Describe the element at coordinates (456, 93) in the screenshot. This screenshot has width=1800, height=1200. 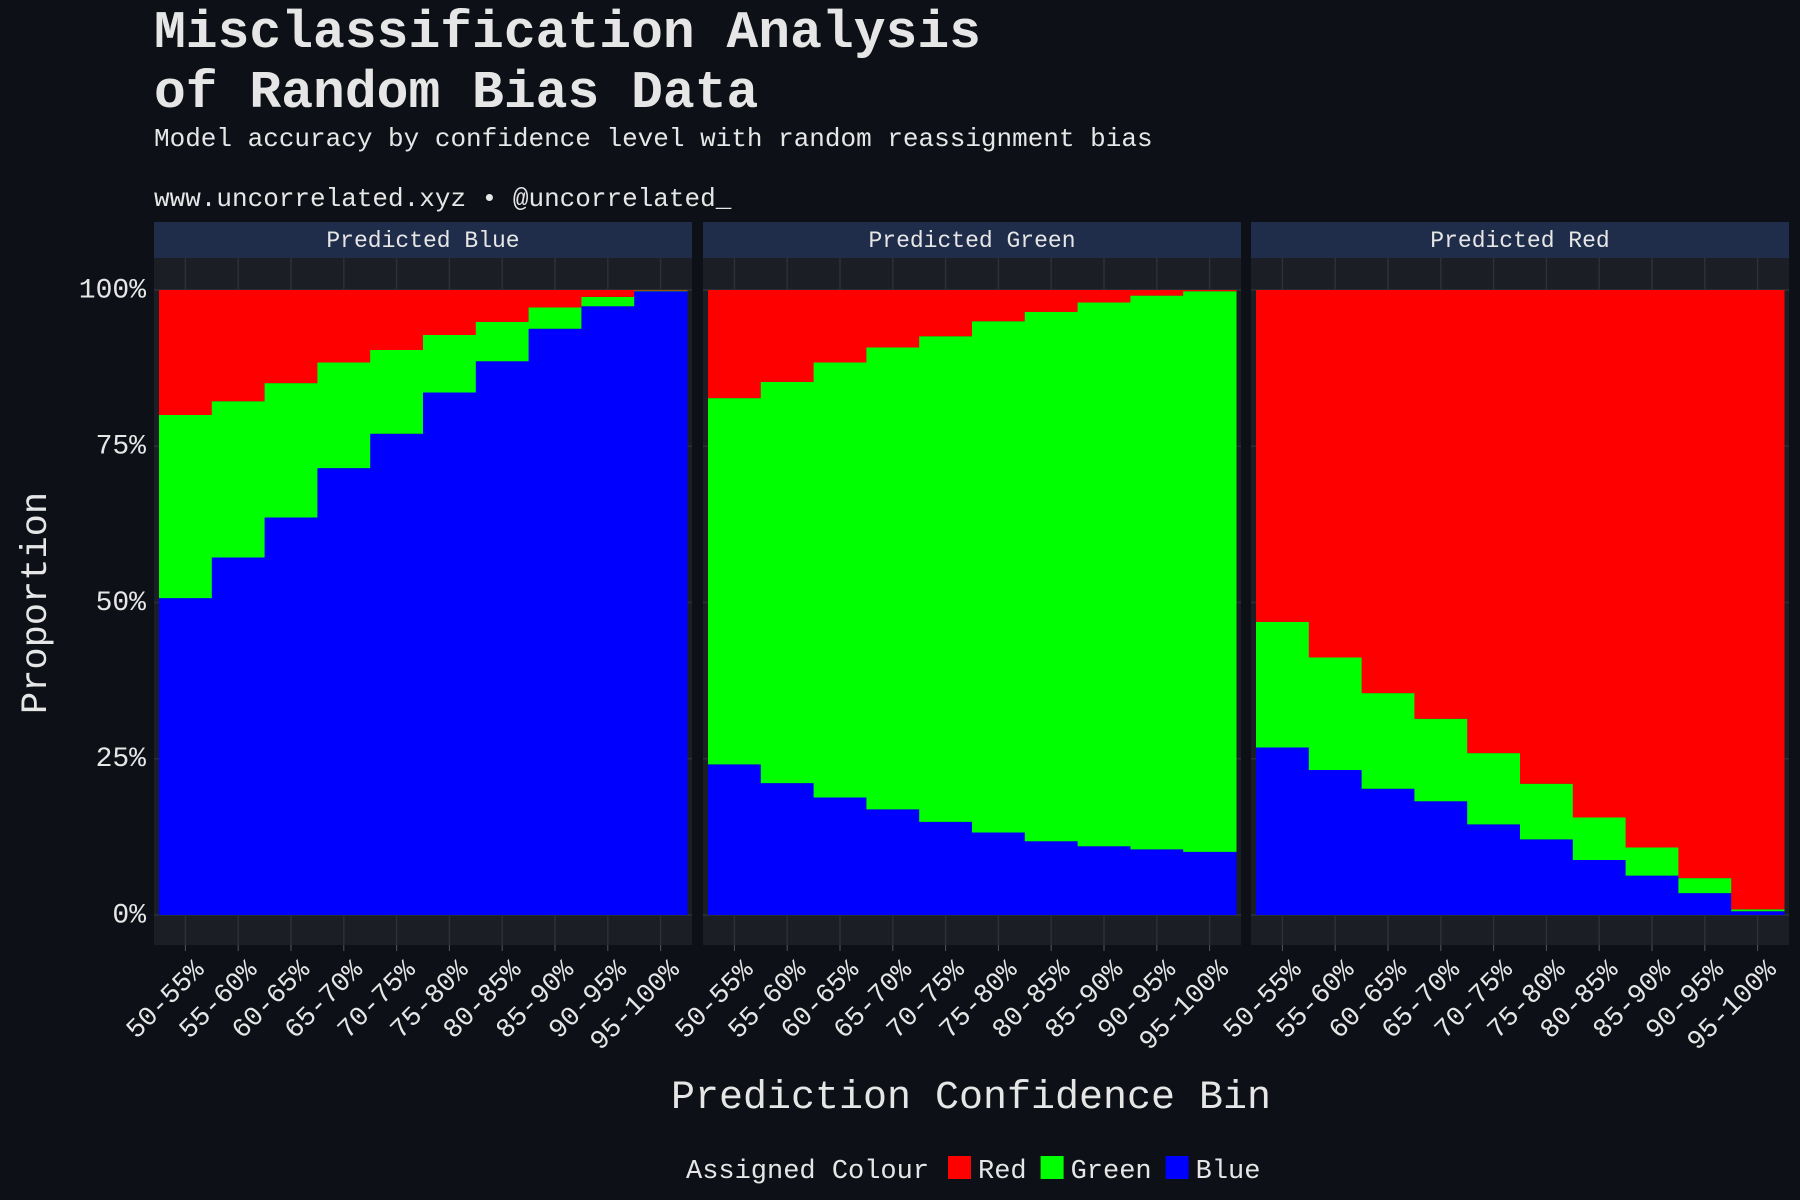
I see `chart-title: of Random Bias Data` at that location.